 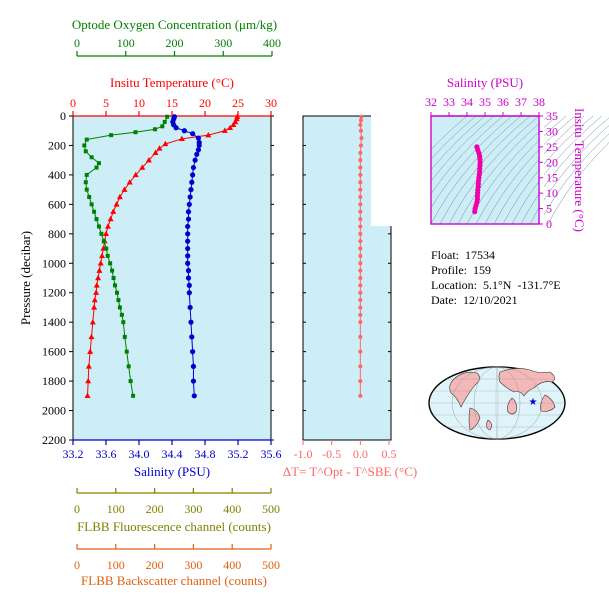 I want to click on pressure-tick-label: 800, so click(x=57, y=234).